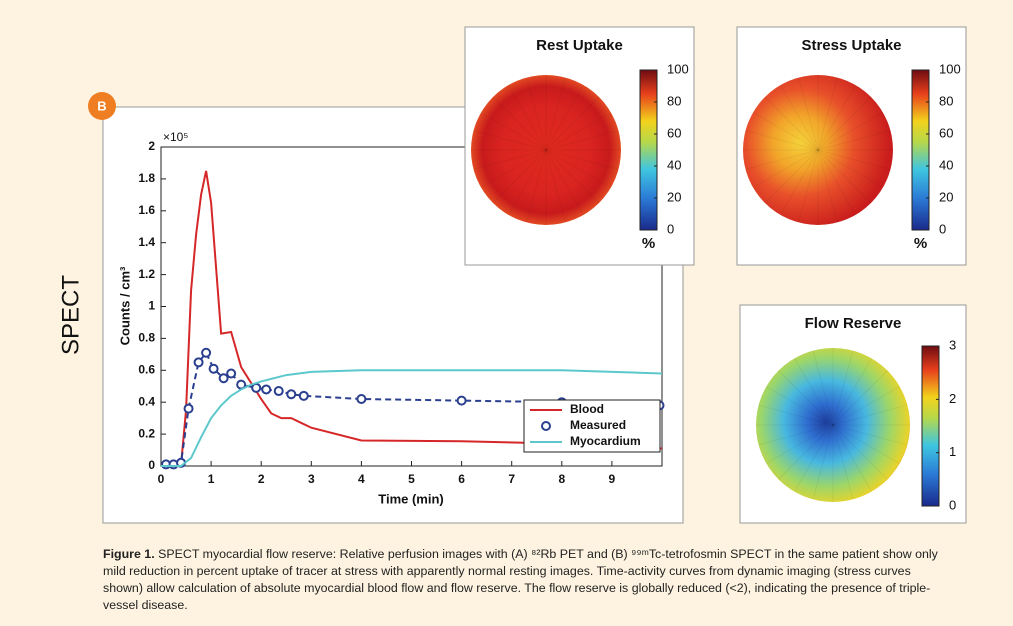  What do you see at coordinates (920, 150) in the screenshot?
I see `colorbar` at bounding box center [920, 150].